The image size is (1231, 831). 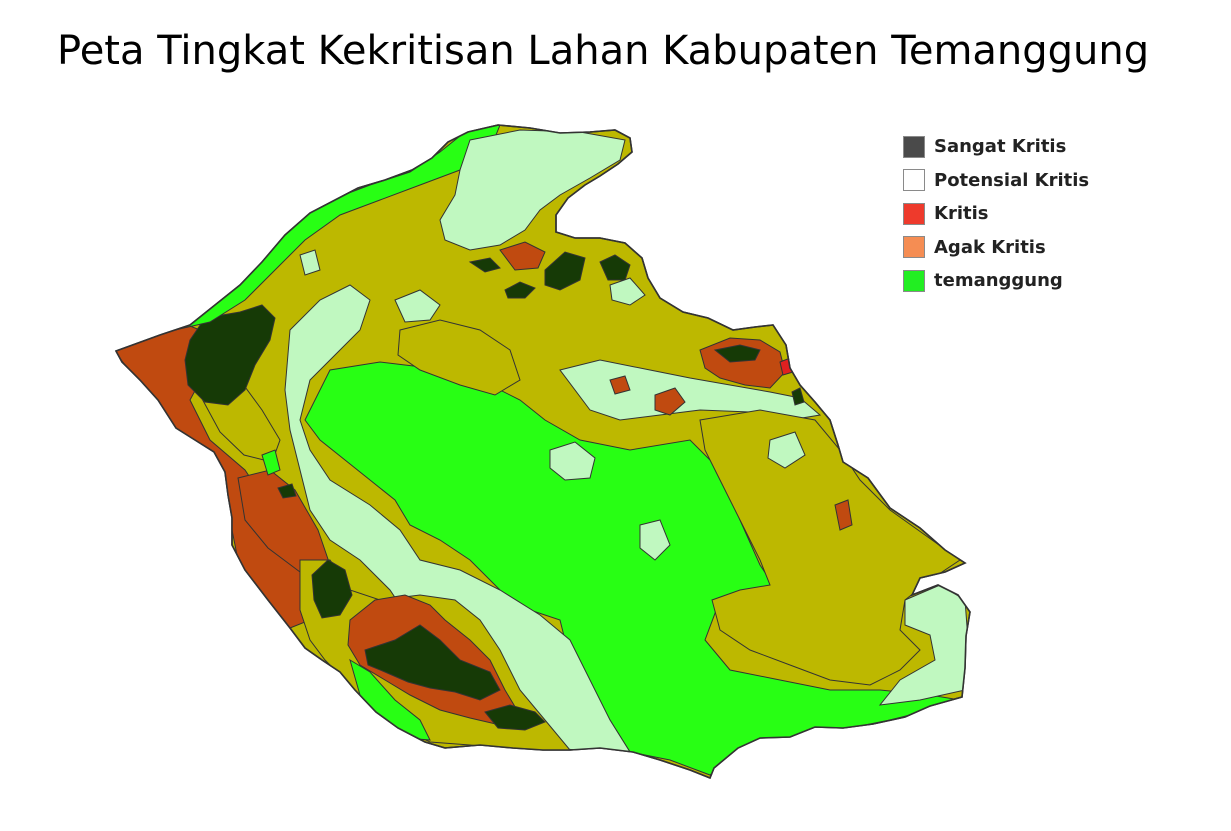 What do you see at coordinates (627, 291) in the screenshot?
I see `zone-pale-patch5` at bounding box center [627, 291].